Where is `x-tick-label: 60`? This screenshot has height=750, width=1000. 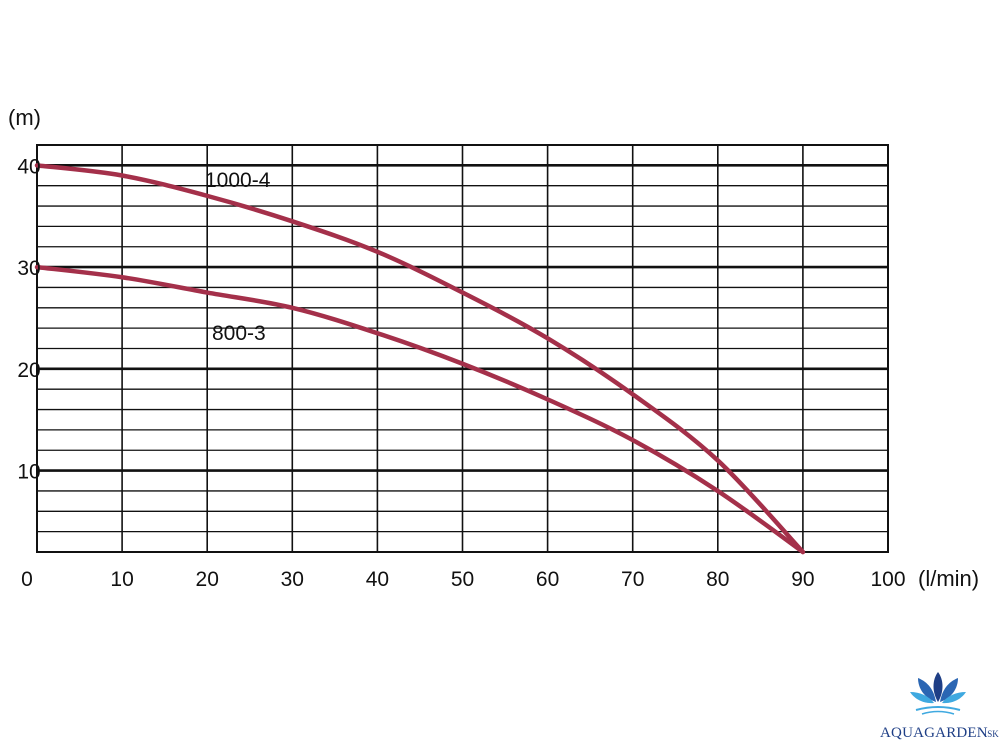
x-tick-label: 60 is located at coordinates (547, 579).